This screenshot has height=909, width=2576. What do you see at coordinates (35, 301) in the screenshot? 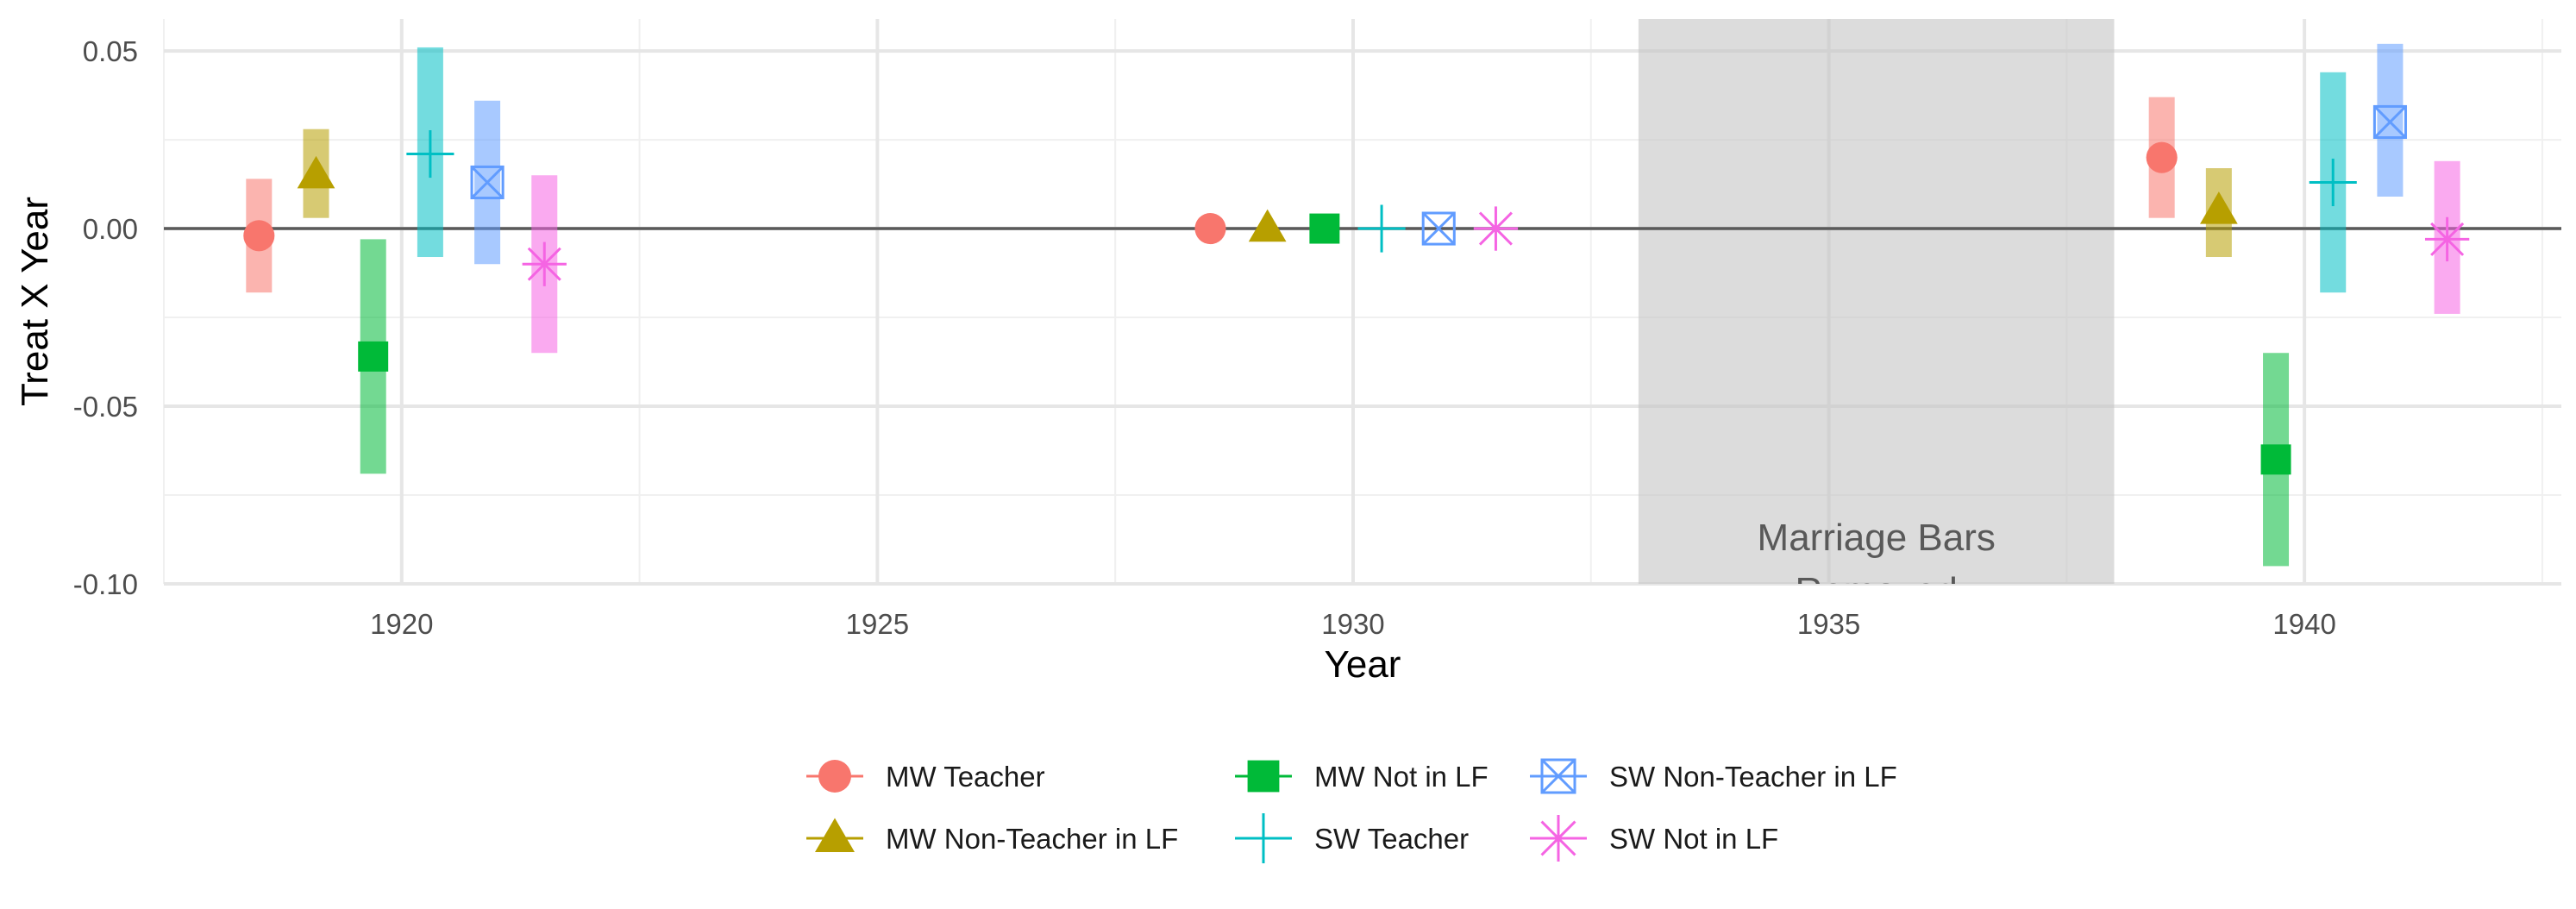
I see `y-axis-title: Treat X Year` at bounding box center [35, 301].